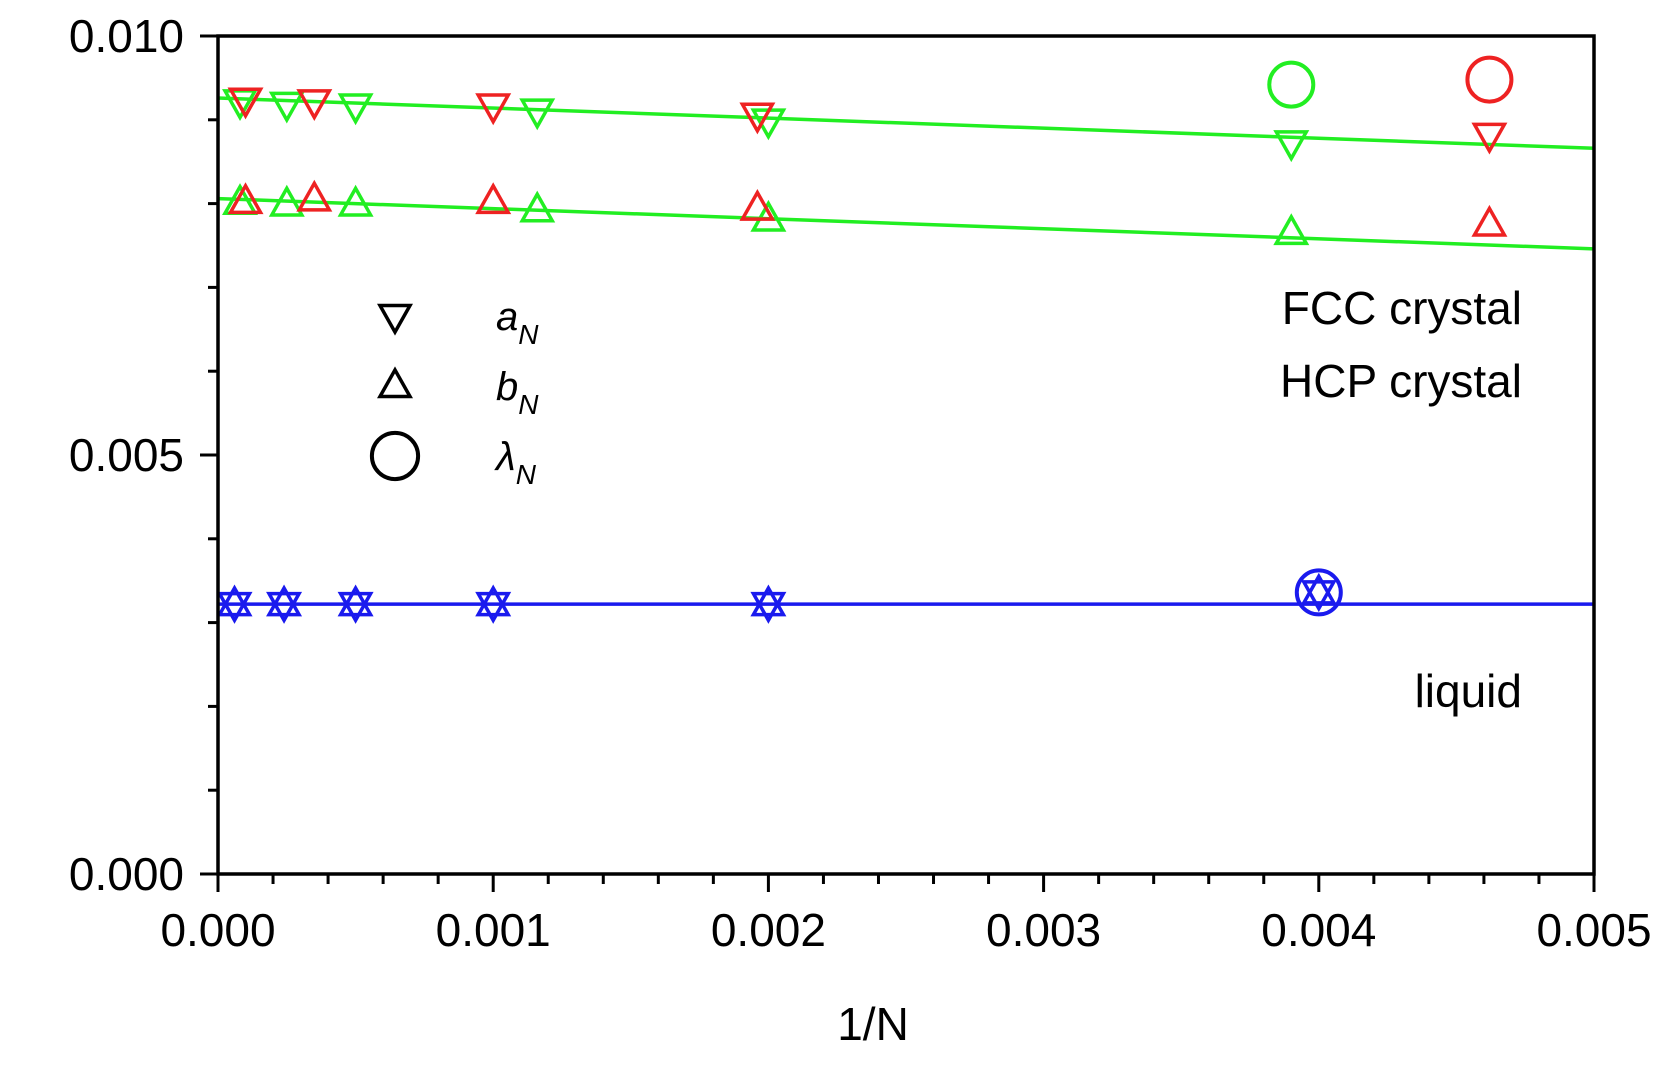 Image resolution: width=1661 pixels, height=1072 pixels. Describe the element at coordinates (768, 930) in the screenshot. I see `x-tick-label: 0.002` at that location.